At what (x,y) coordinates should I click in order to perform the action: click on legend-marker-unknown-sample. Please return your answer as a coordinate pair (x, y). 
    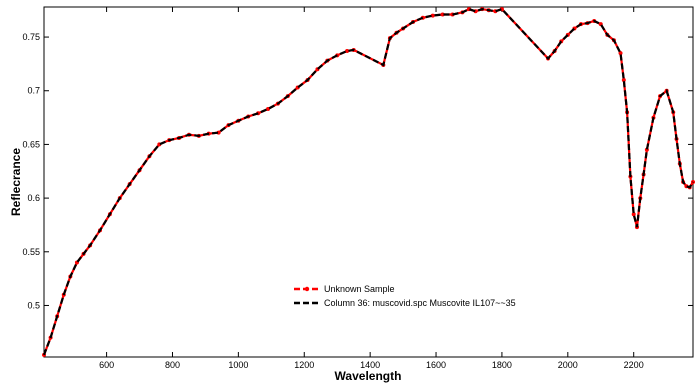
    Looking at the image, I should click on (307, 289).